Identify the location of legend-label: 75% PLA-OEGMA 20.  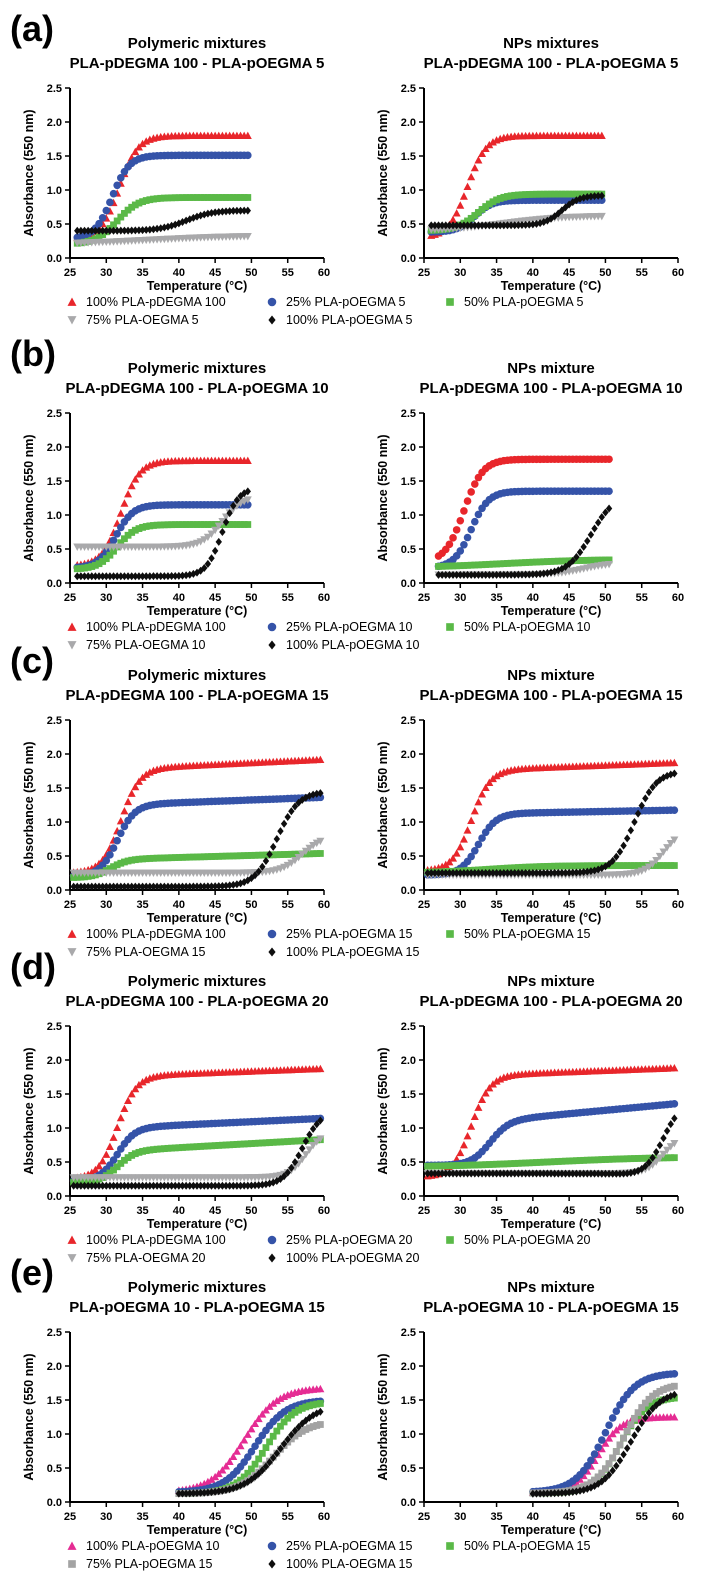
(146, 1258).